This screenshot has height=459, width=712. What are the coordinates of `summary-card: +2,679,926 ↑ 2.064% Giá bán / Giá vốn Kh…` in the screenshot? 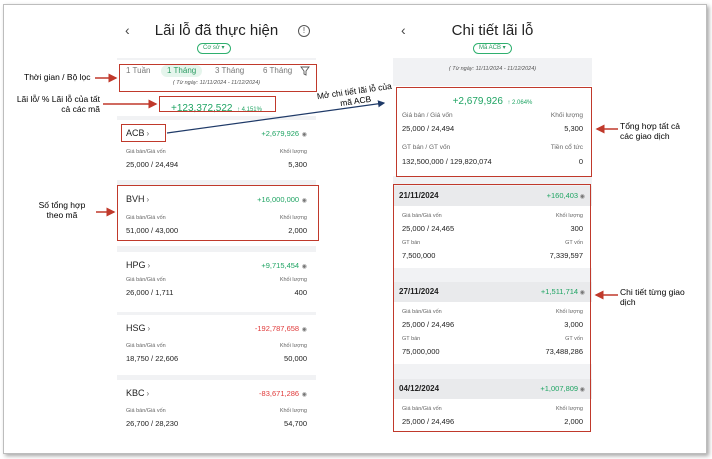 It's located at (492, 131).